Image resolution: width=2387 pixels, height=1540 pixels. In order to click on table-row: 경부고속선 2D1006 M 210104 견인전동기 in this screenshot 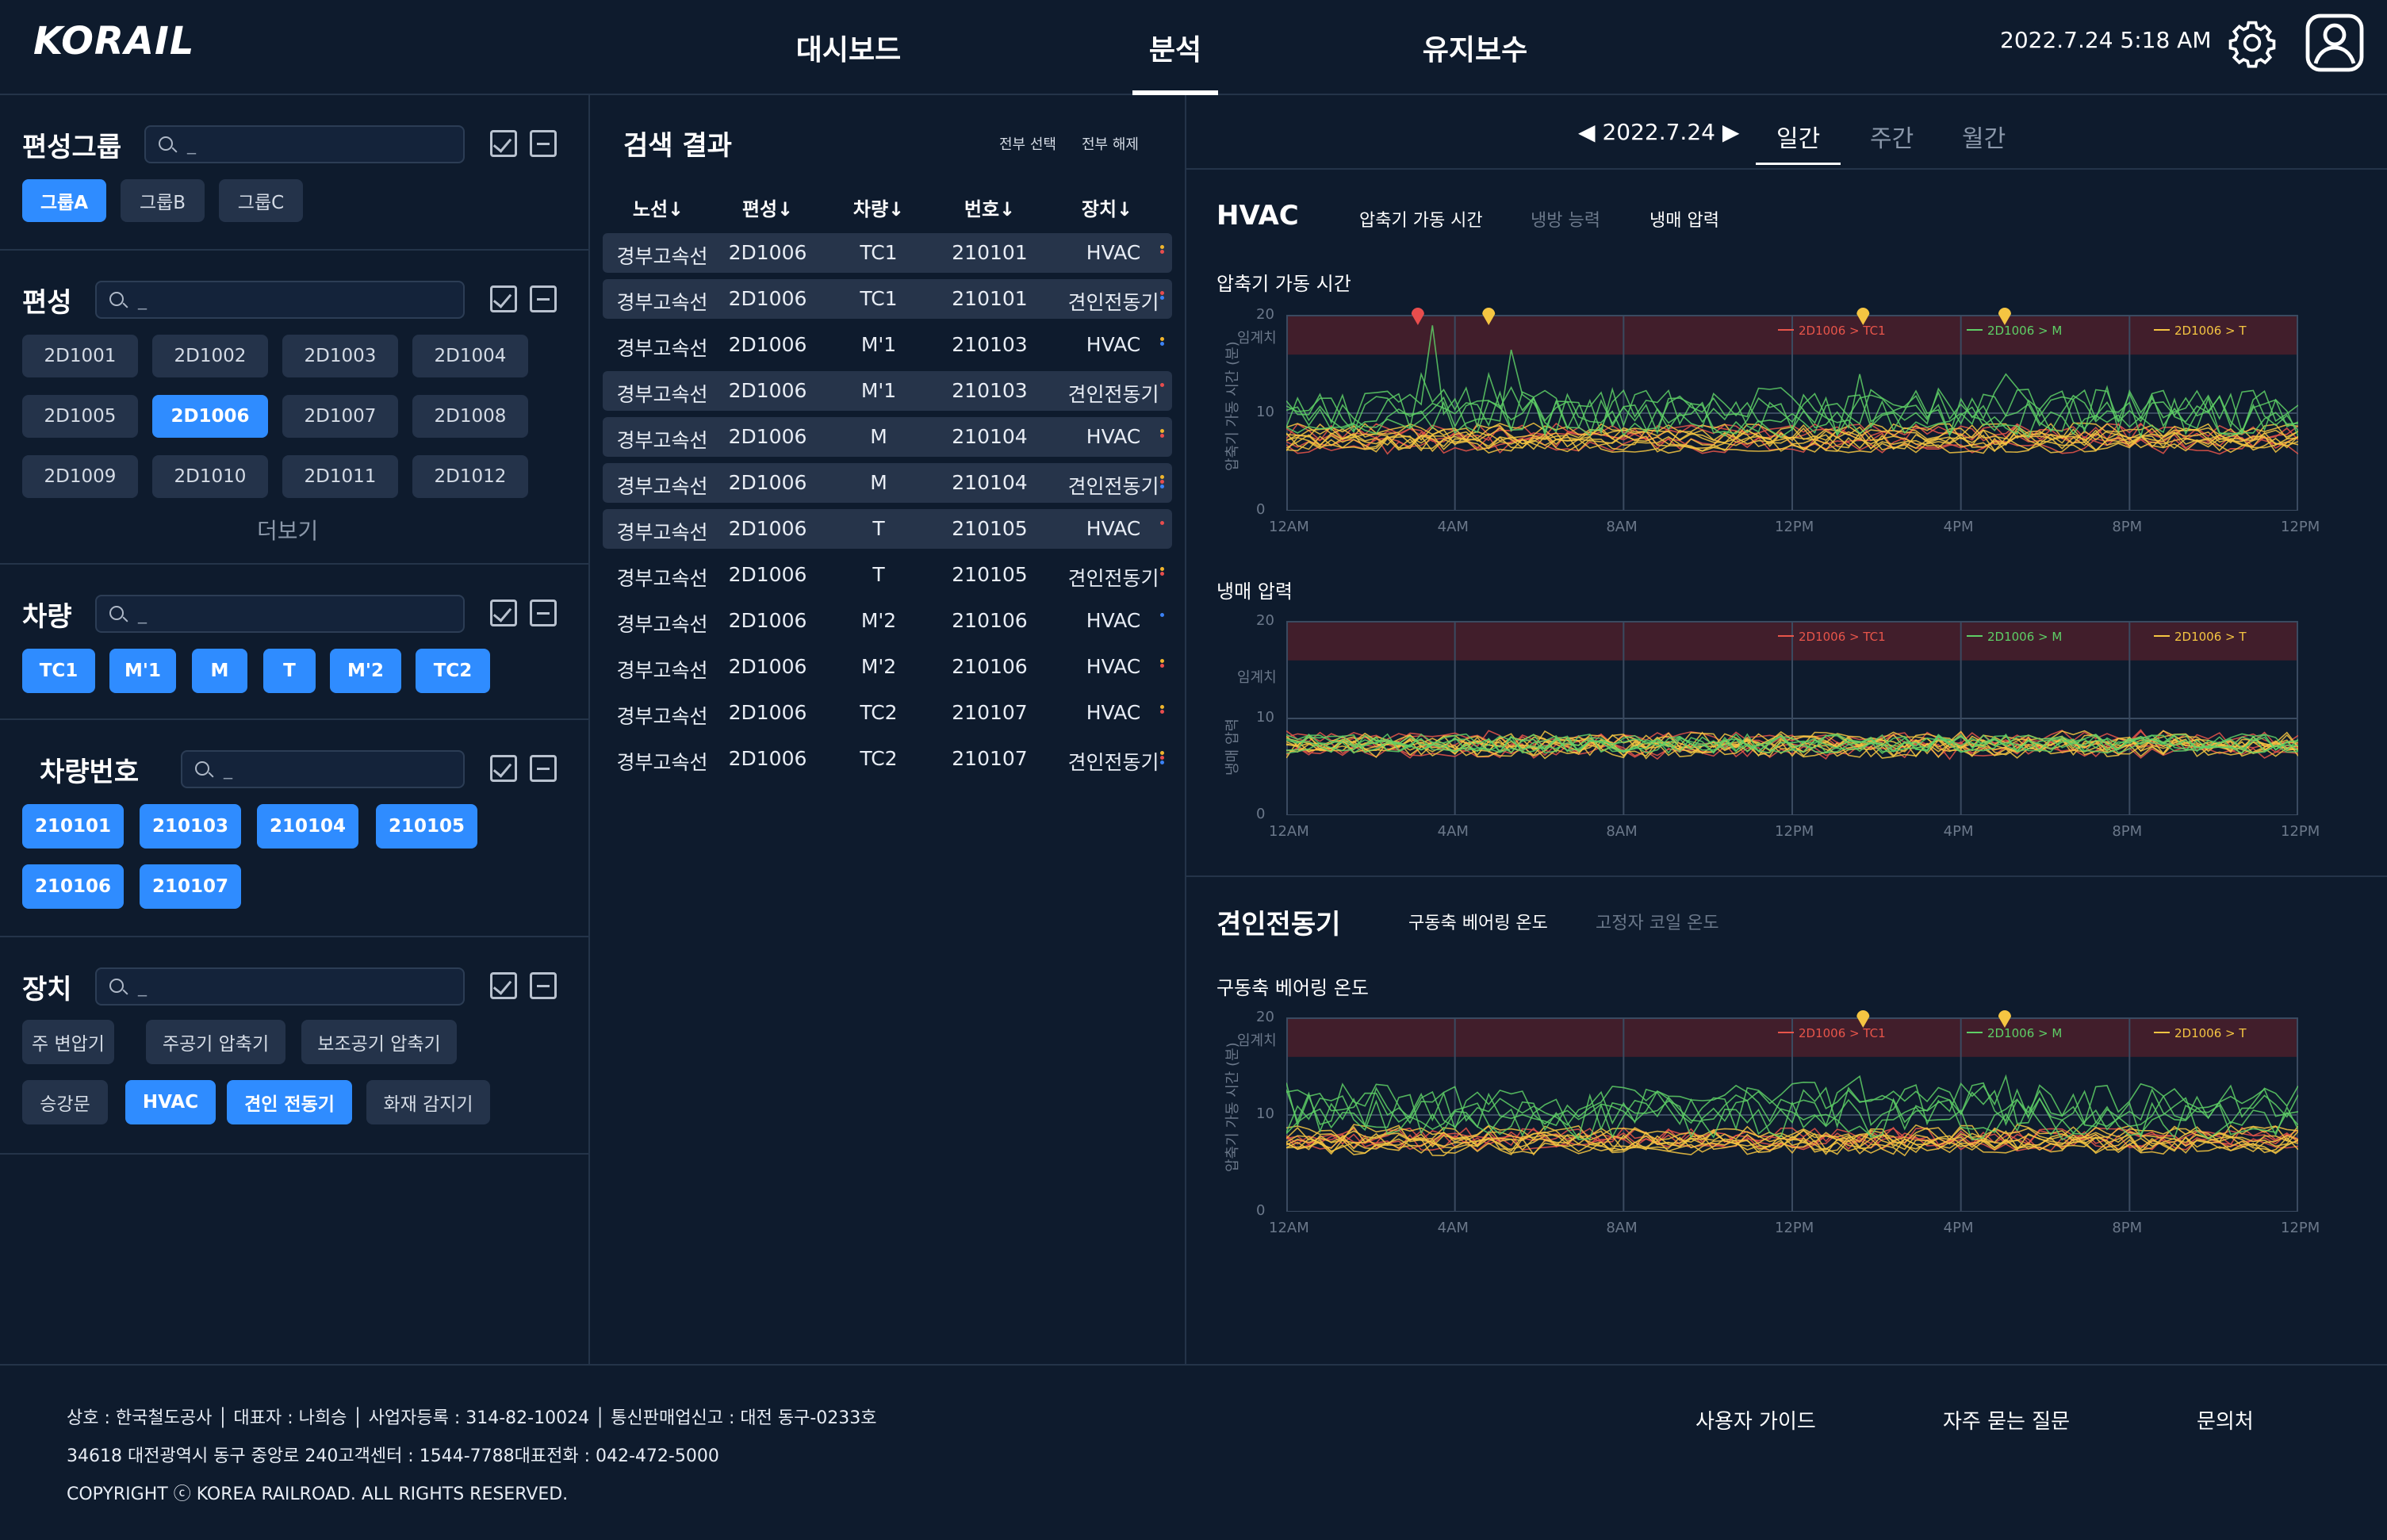, I will do `click(888, 483)`.